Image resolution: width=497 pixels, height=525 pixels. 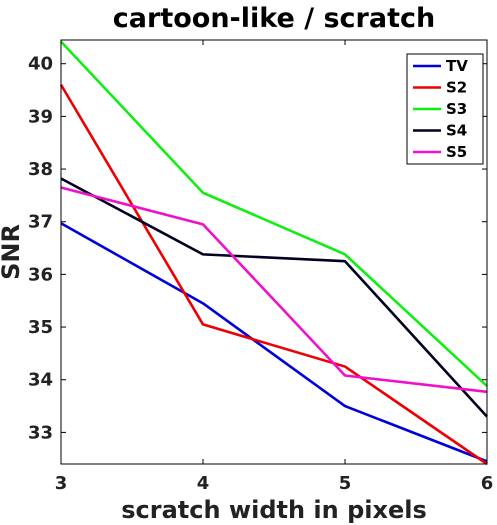 I want to click on y-tick-label: 38, so click(x=40, y=169).